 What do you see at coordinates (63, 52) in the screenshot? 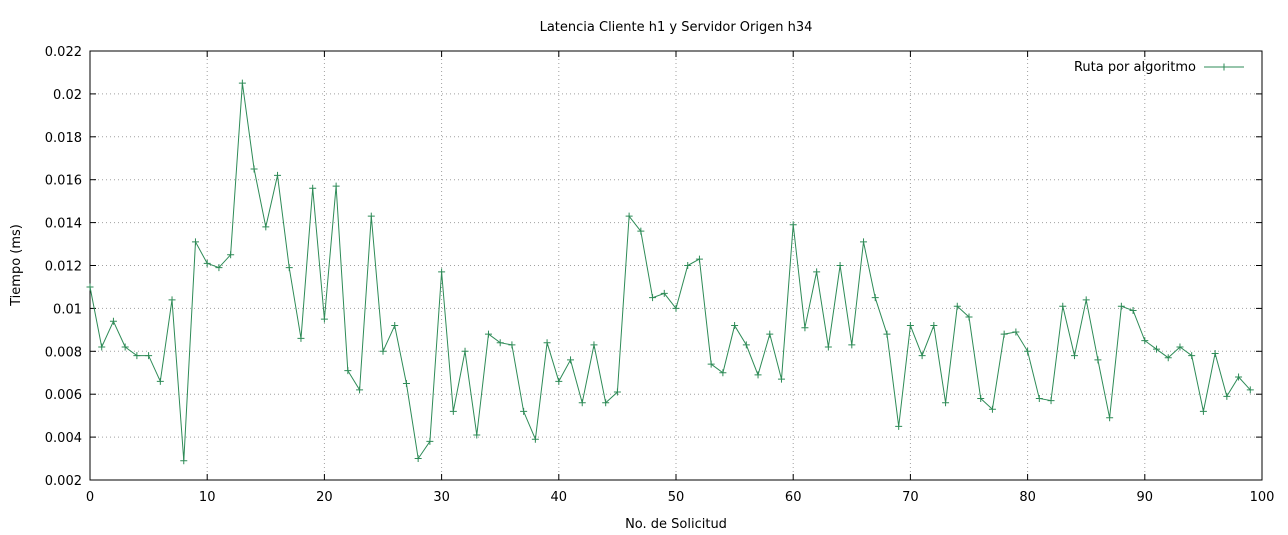
I see `y-tick-label: 0.022` at bounding box center [63, 52].